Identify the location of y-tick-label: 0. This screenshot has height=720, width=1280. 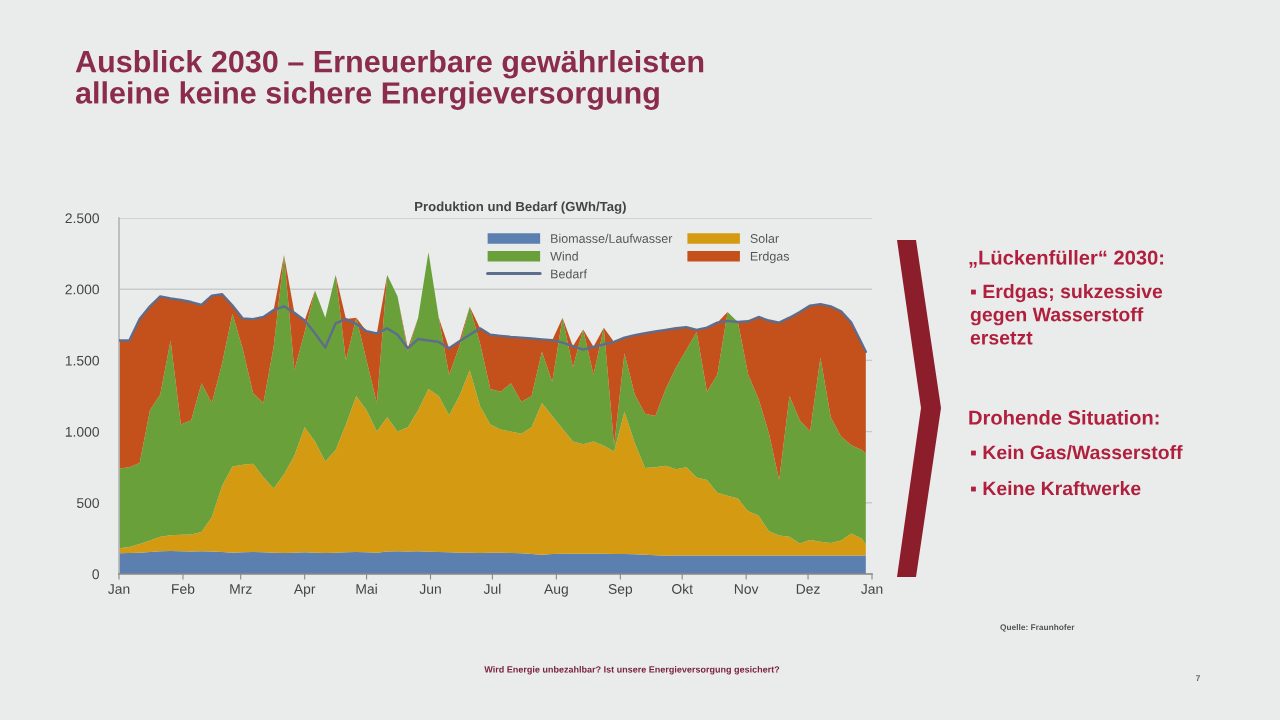
(96, 574).